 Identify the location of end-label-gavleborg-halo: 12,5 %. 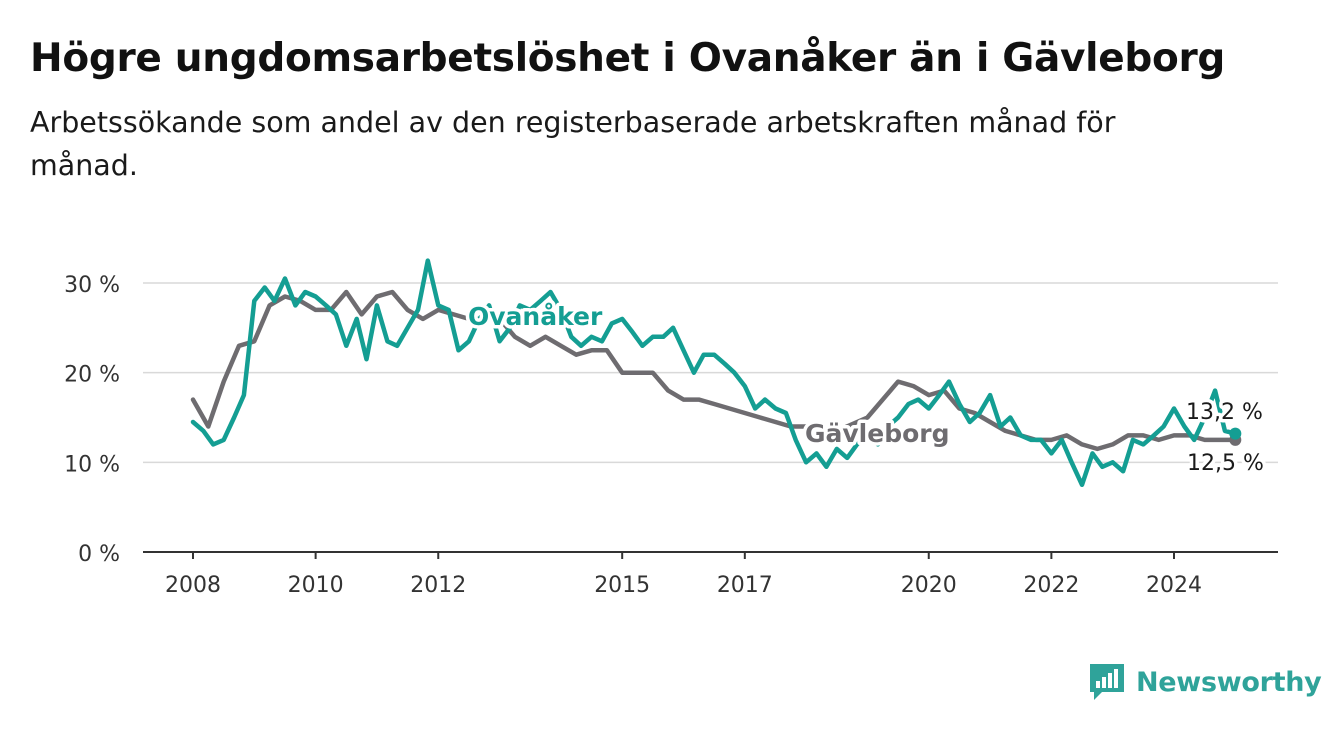
(1225, 463).